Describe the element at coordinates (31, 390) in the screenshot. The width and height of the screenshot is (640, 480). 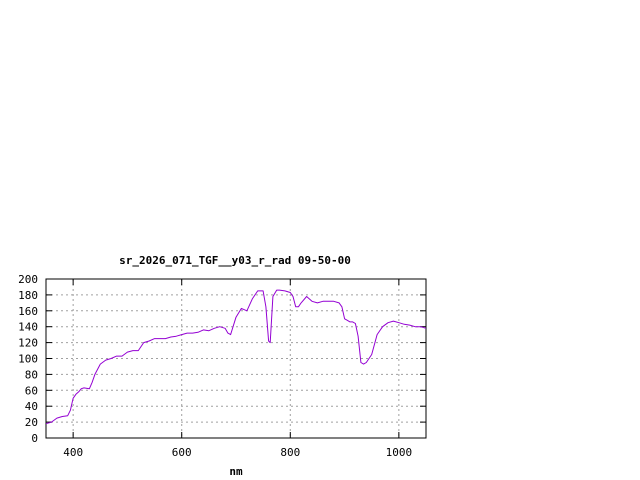
I see `y-tick-label: 60` at that location.